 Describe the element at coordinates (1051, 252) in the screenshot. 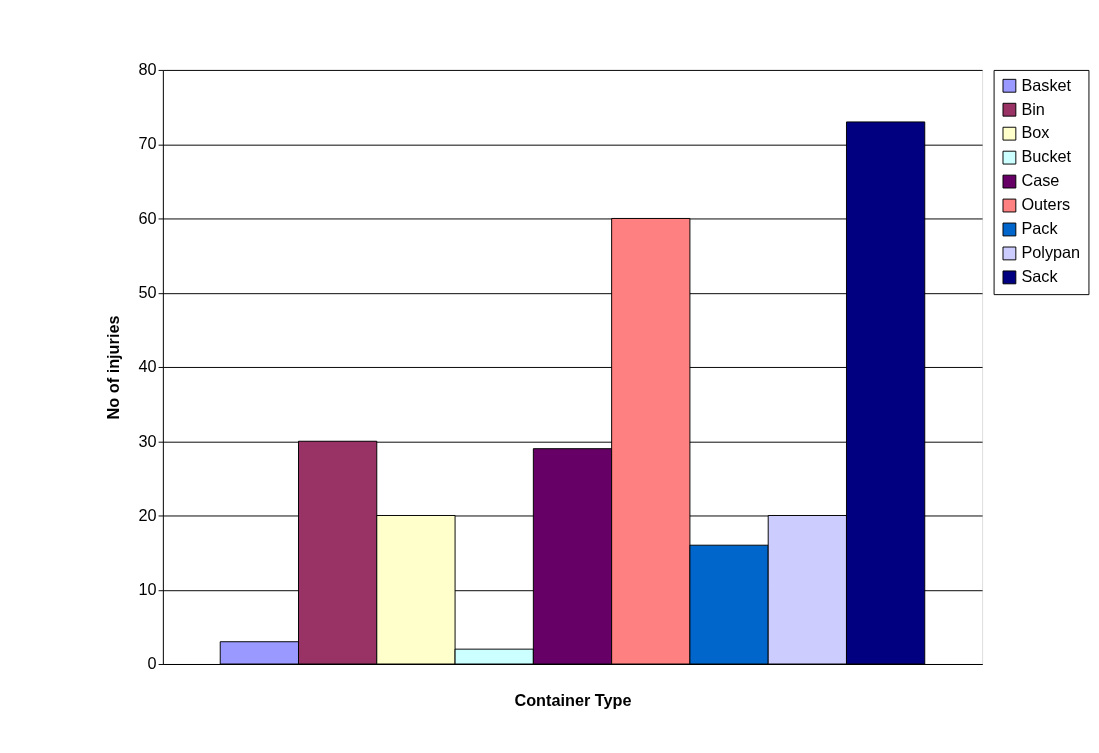

I see `legend-label: Polypan` at that location.